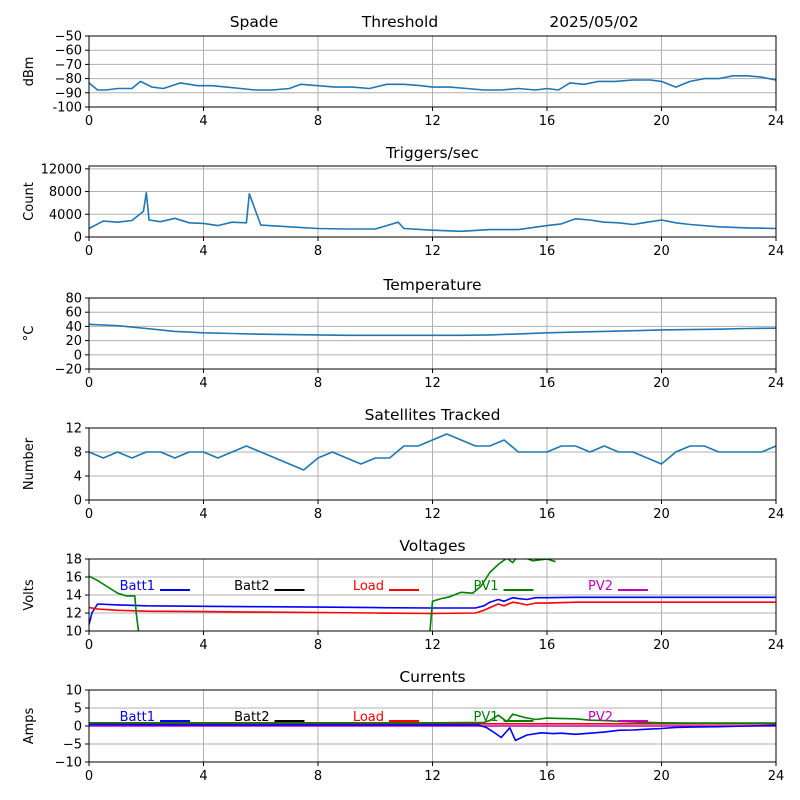 Image resolution: width=800 pixels, height=800 pixels. Describe the element at coordinates (432, 153) in the screenshot. I see `chart-title: Triggers/sec` at that location.